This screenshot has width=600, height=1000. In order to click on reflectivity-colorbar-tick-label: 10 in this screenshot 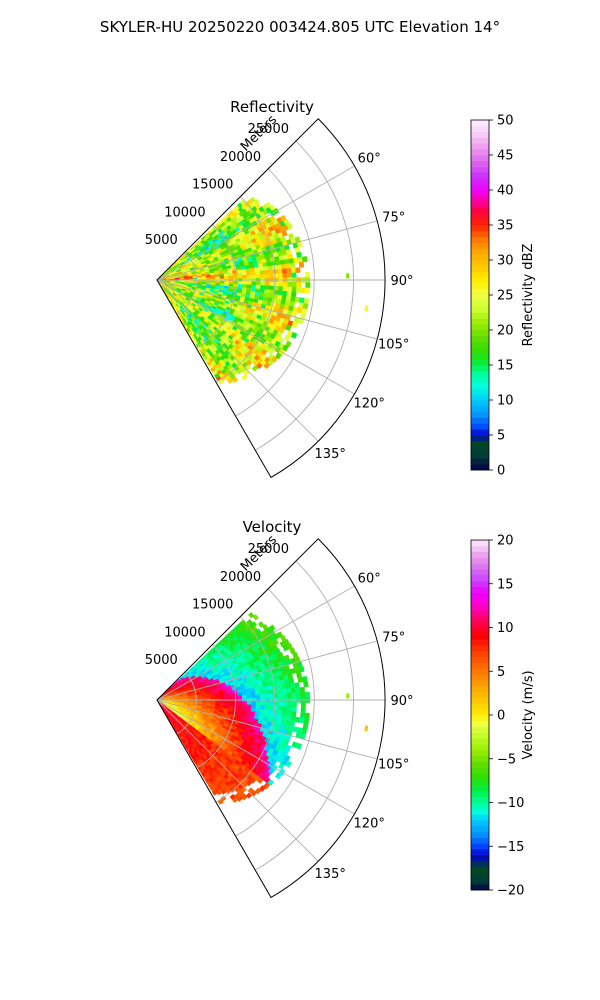, I will do `click(505, 401)`.